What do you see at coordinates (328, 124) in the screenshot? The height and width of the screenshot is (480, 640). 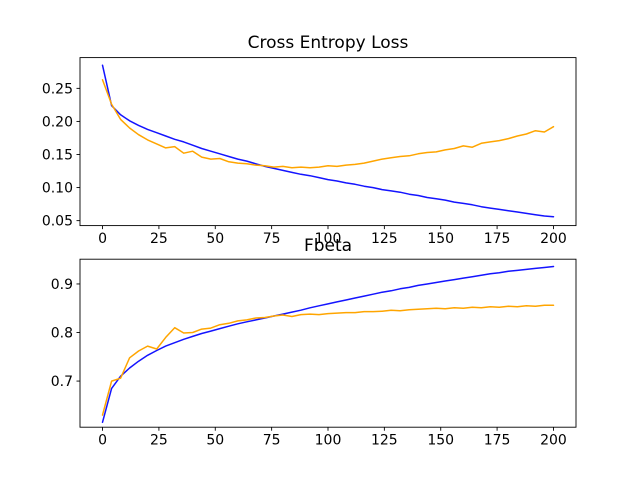 I see `orange-series-line` at bounding box center [328, 124].